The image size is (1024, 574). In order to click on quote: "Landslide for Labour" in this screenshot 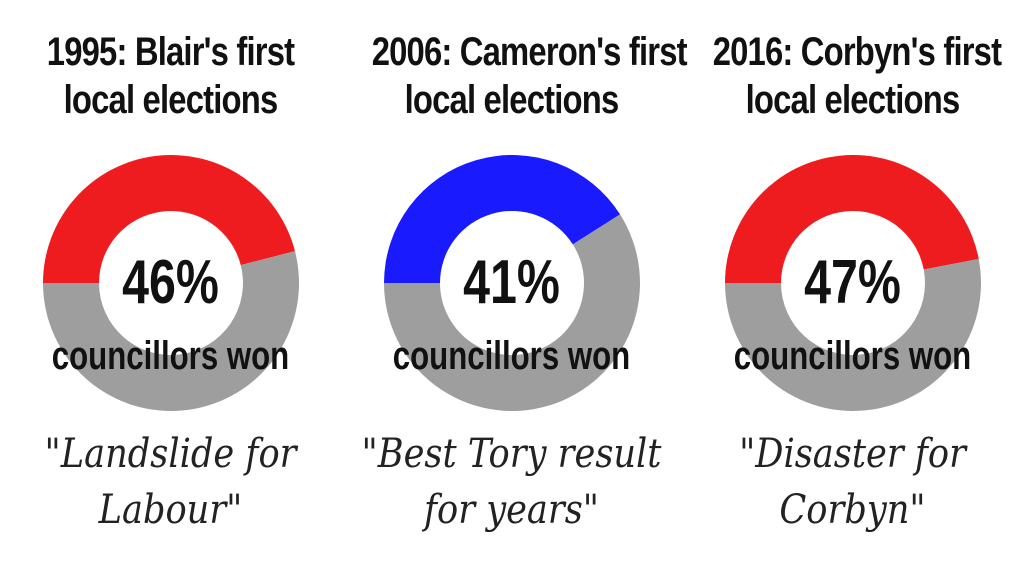, I will do `click(170, 482)`.